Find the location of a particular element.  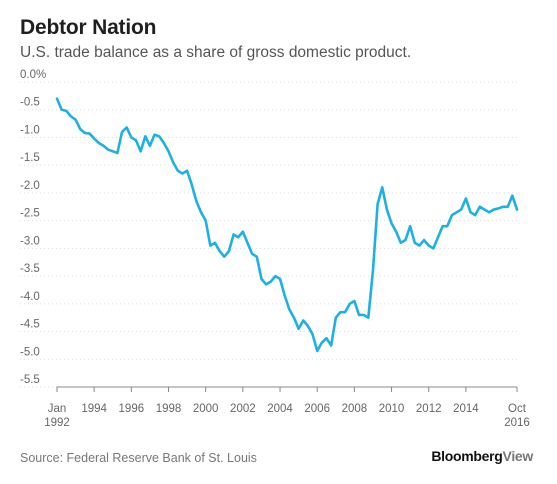

x-tick-label-year: 1992 is located at coordinates (57, 423).